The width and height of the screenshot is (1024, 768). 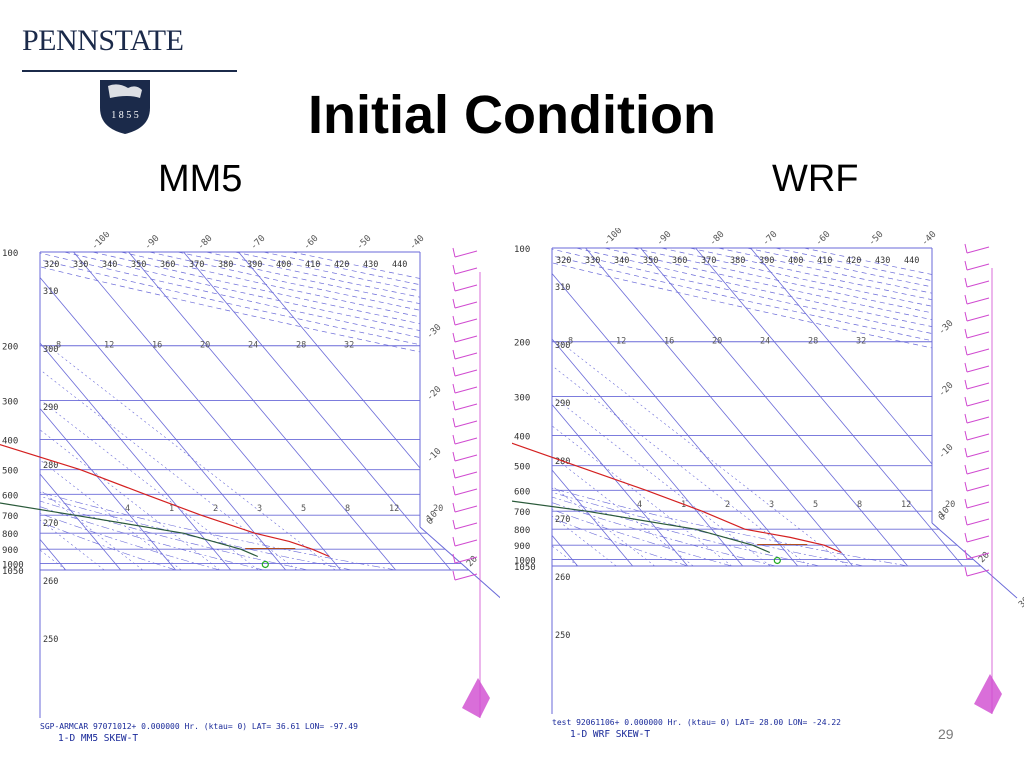 What do you see at coordinates (1020, 602) in the screenshot?
I see `temperature-label: 30` at bounding box center [1020, 602].